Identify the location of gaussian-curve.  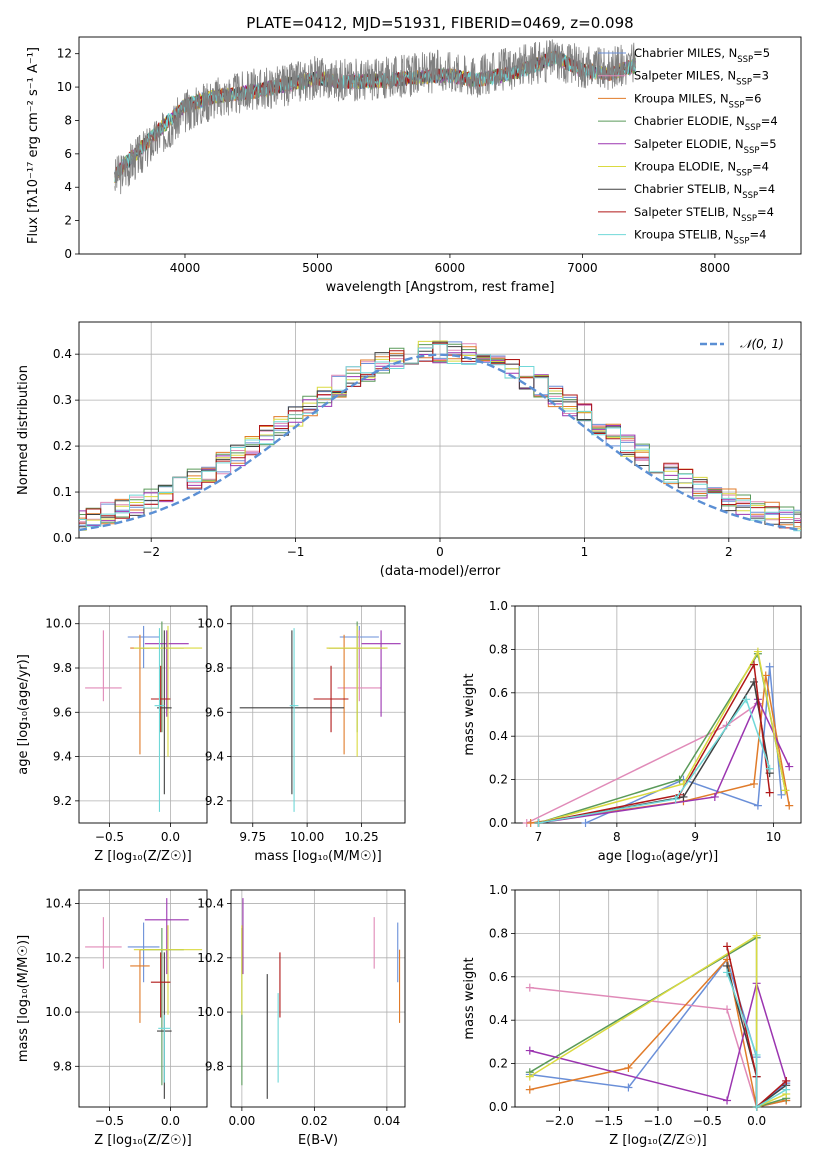
(440, 442).